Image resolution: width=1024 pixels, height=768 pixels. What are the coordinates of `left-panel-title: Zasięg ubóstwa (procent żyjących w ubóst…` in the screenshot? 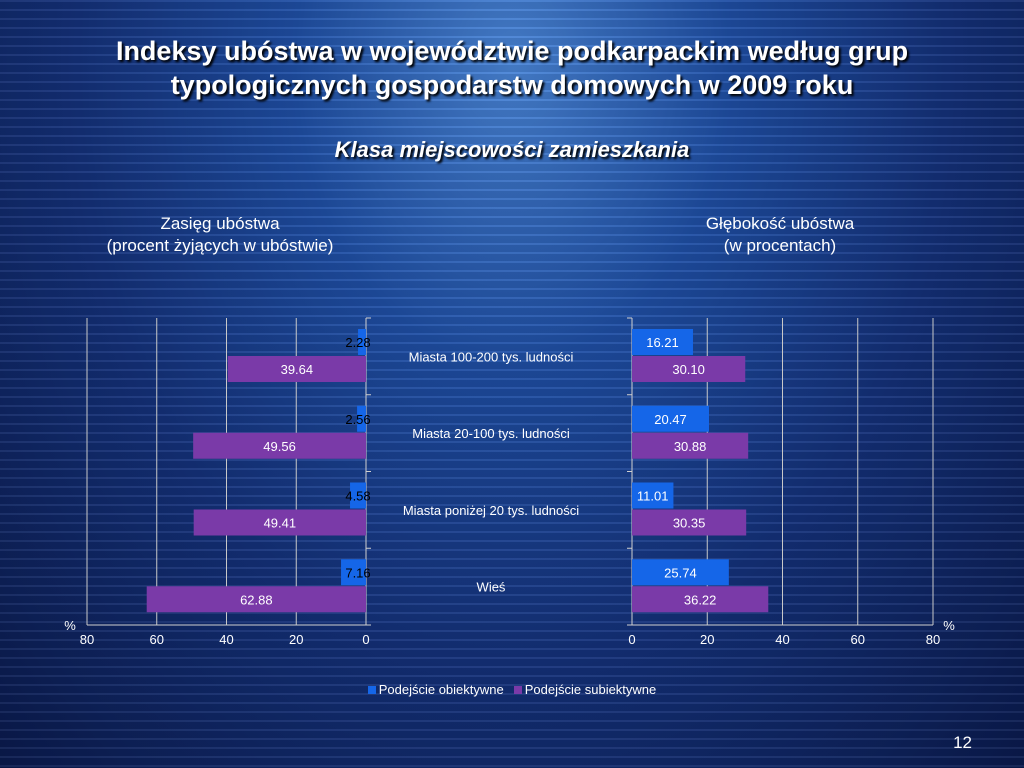 It's located at (220, 235).